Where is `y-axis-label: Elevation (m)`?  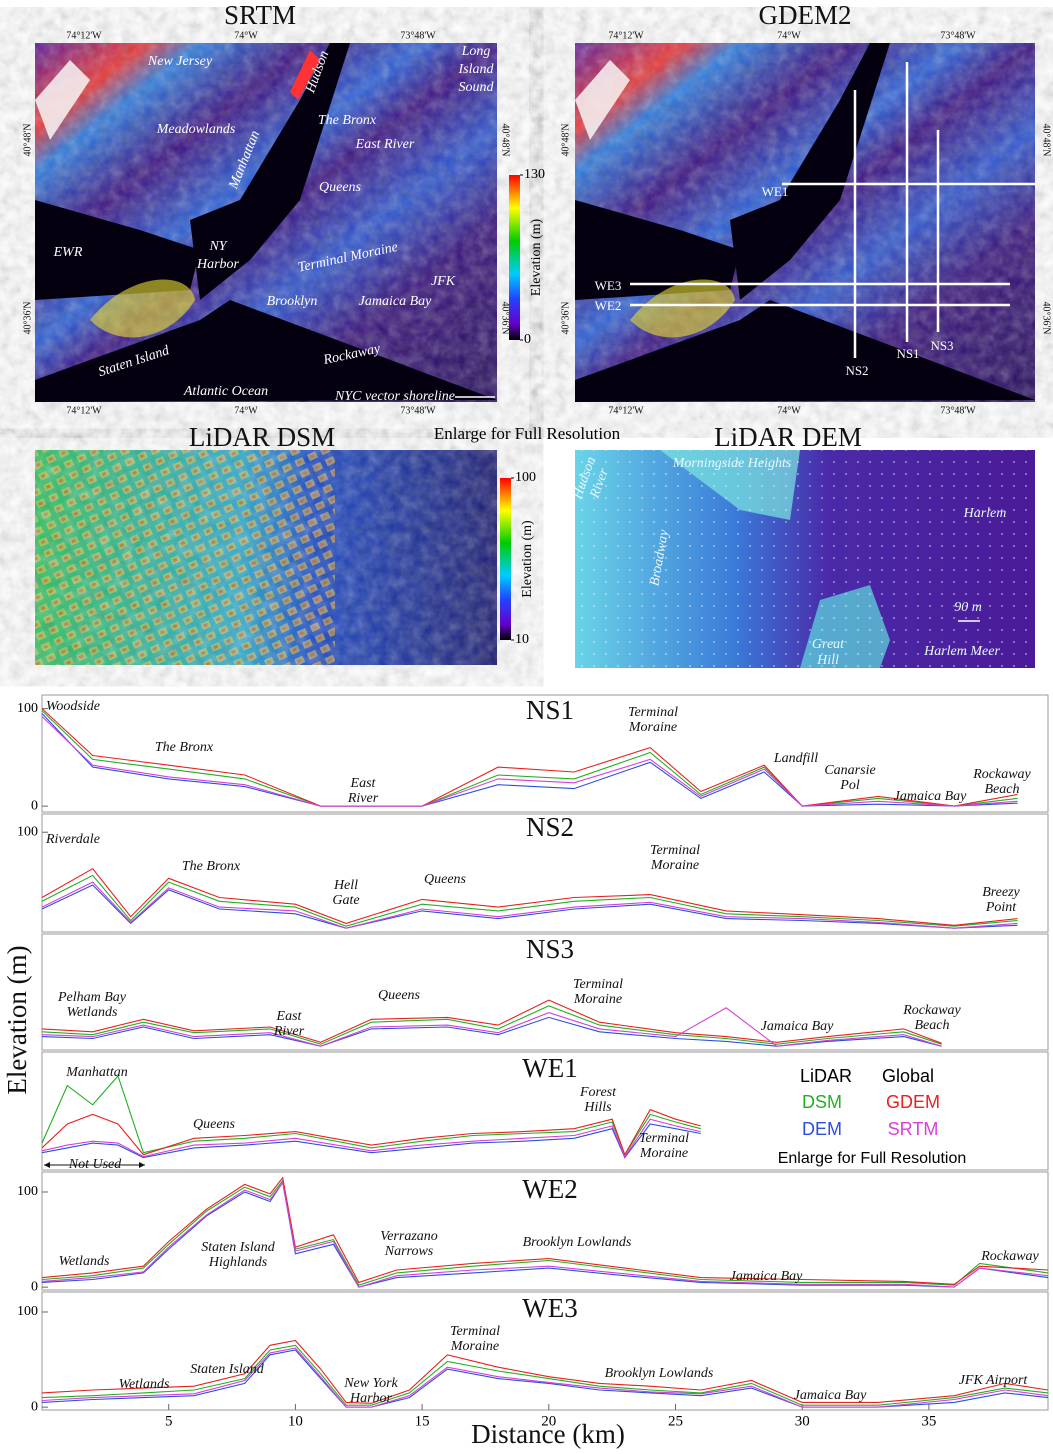 y-axis-label: Elevation (m) is located at coordinates (17, 1019).